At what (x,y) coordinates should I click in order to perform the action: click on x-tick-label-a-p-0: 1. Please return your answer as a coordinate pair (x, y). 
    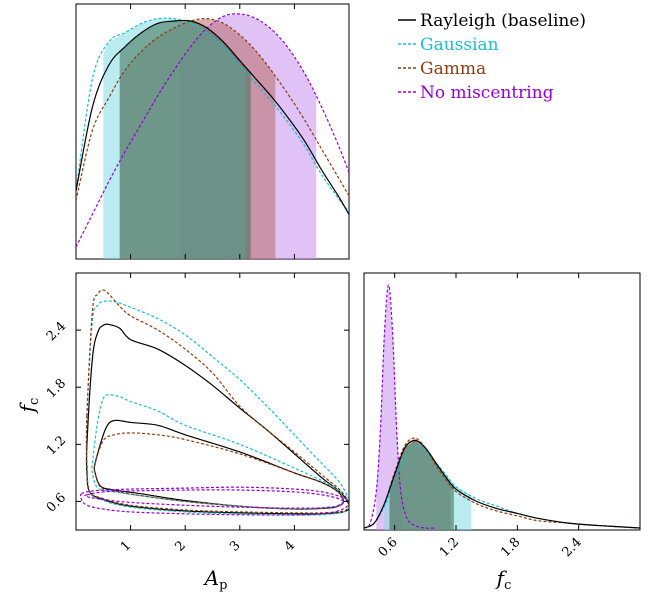
    Looking at the image, I should click on (126, 546).